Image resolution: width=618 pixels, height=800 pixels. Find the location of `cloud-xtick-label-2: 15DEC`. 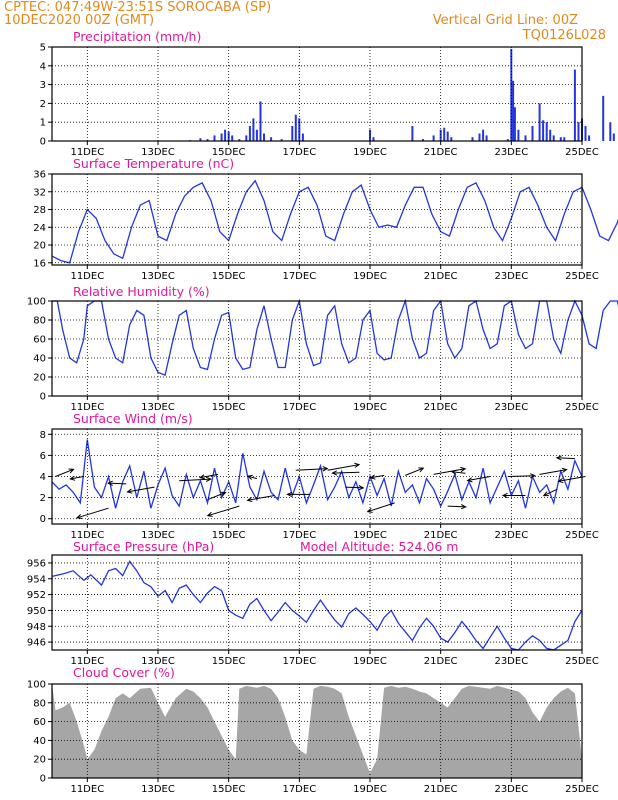

cloud-xtick-label-2: 15DEC is located at coordinates (229, 789).